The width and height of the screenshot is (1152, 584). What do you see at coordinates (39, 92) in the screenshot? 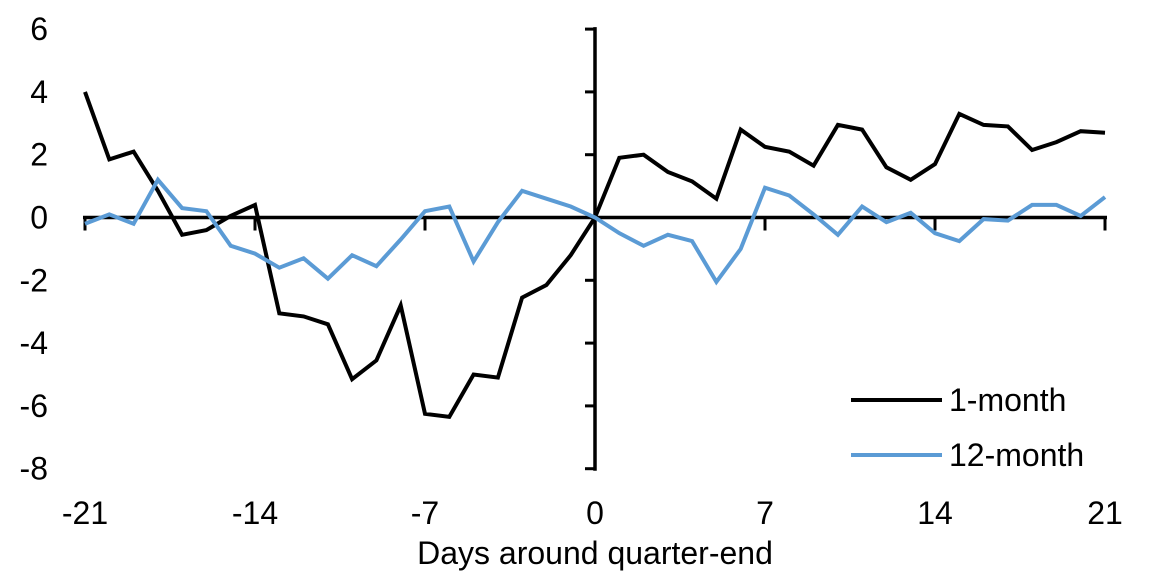
I see `y-tick-label: 4` at bounding box center [39, 92].